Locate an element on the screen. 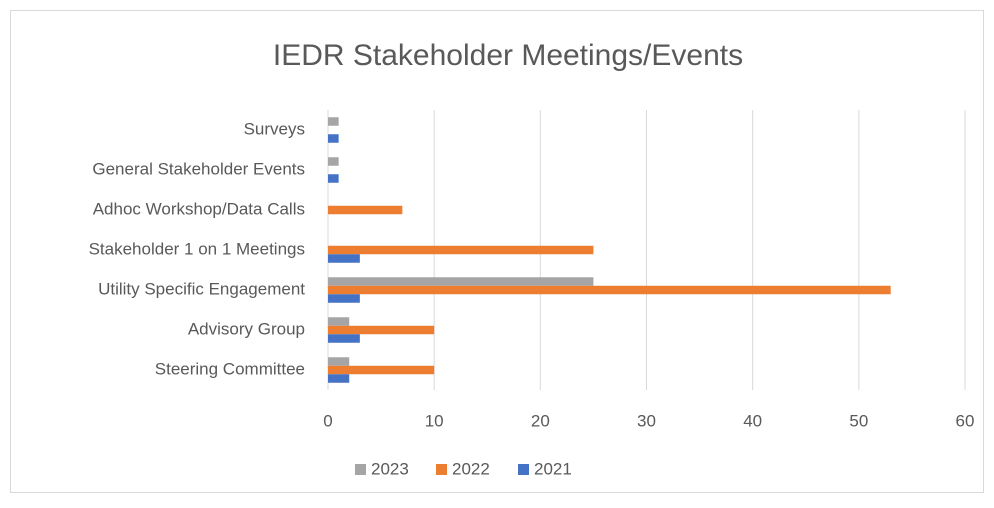 This screenshot has height=508, width=994. y-tick-label: Adhoc Workshop/Data Calls is located at coordinates (199, 208).